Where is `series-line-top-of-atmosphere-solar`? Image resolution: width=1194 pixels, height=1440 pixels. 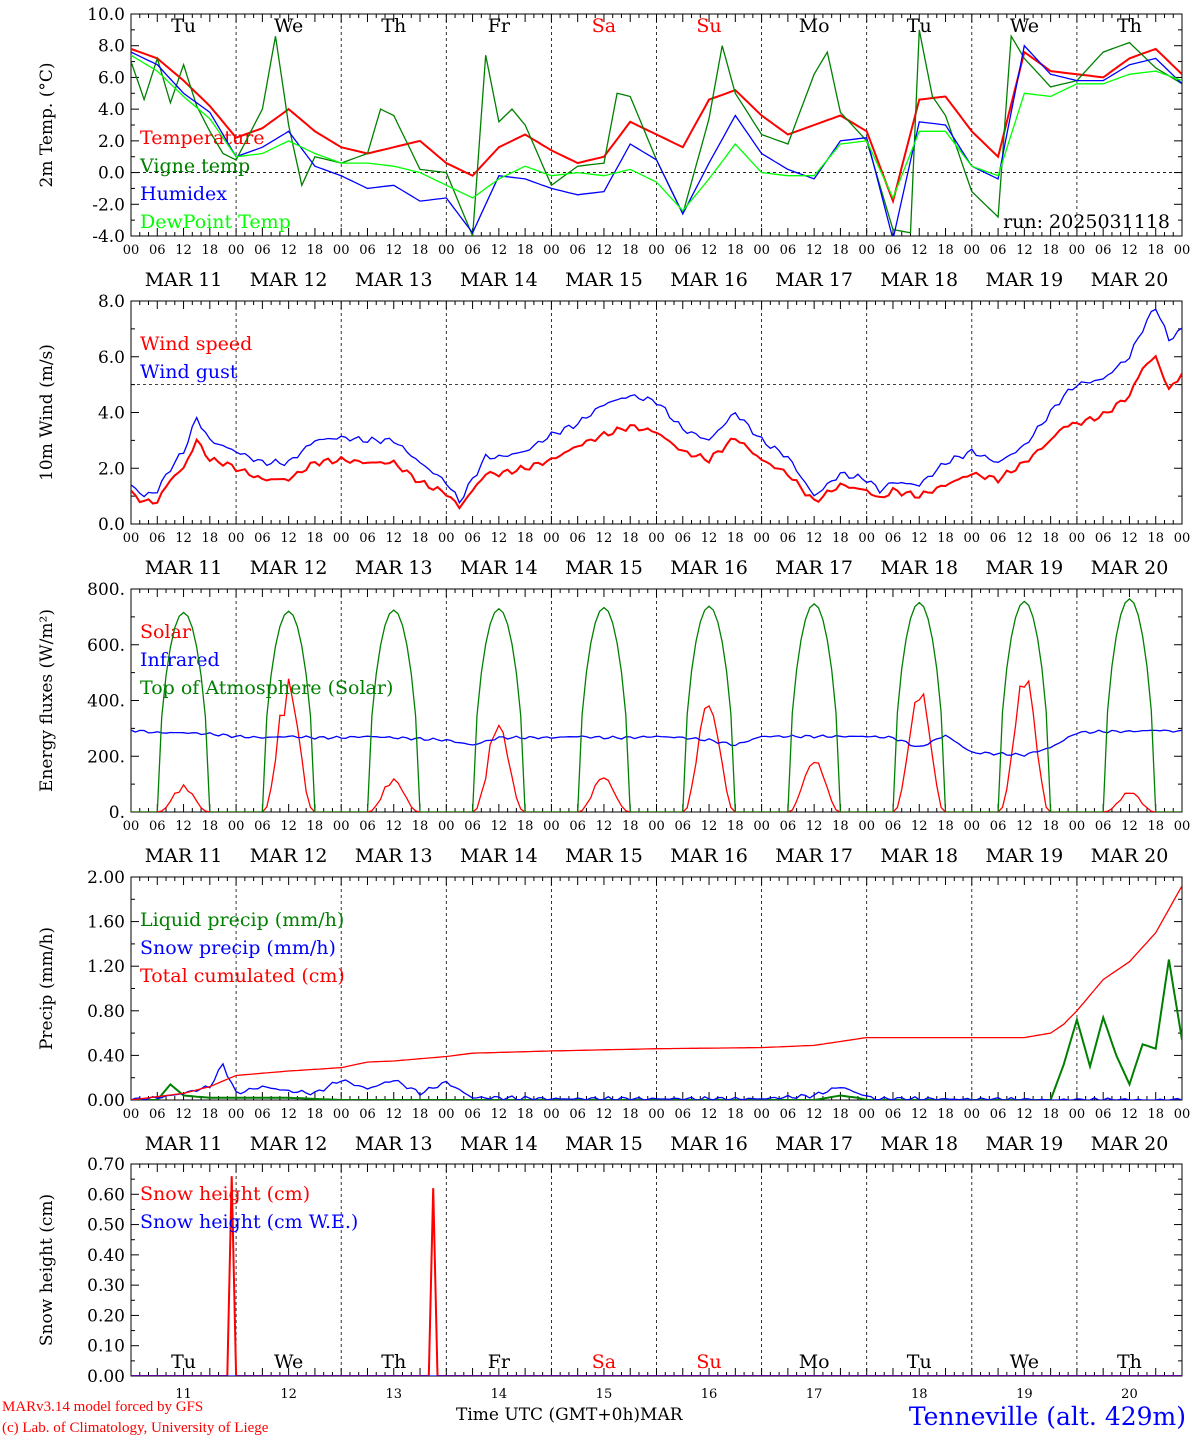 series-line-top-of-atmosphere-solar is located at coordinates (656, 705).